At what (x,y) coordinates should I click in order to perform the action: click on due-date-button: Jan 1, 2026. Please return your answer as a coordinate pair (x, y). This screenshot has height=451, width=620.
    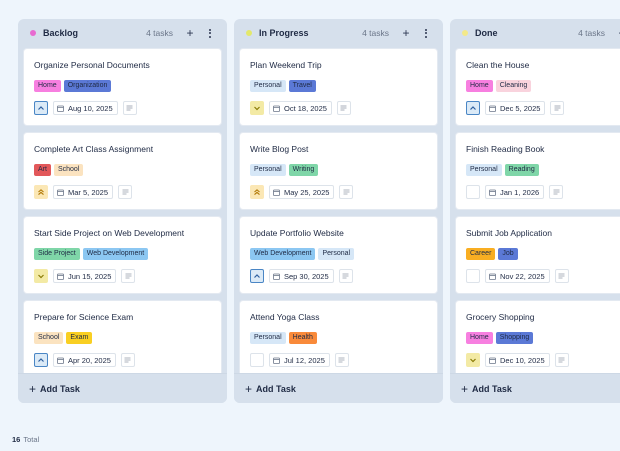
    Looking at the image, I should click on (515, 192).